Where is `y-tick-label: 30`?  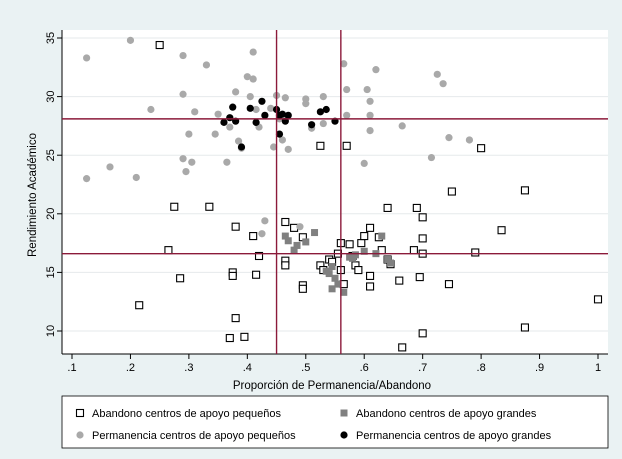
y-tick-label: 30 is located at coordinates (51, 96).